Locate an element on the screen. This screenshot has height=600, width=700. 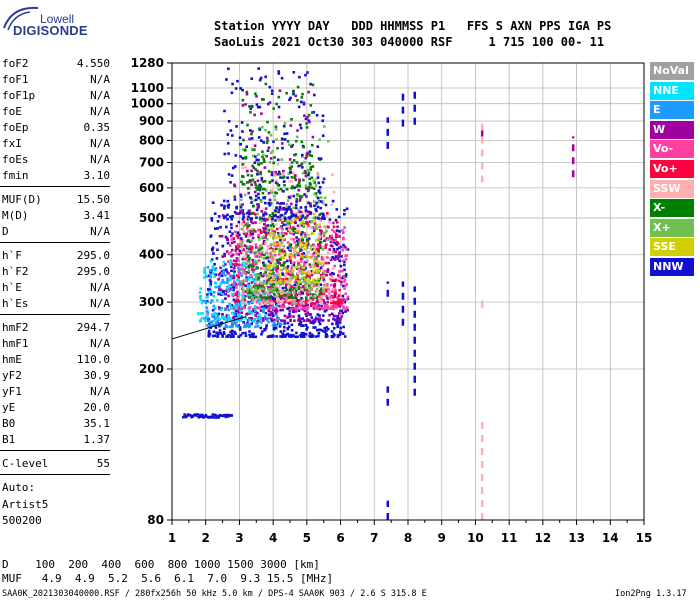
param-value: N/A is located at coordinates (100, 287).